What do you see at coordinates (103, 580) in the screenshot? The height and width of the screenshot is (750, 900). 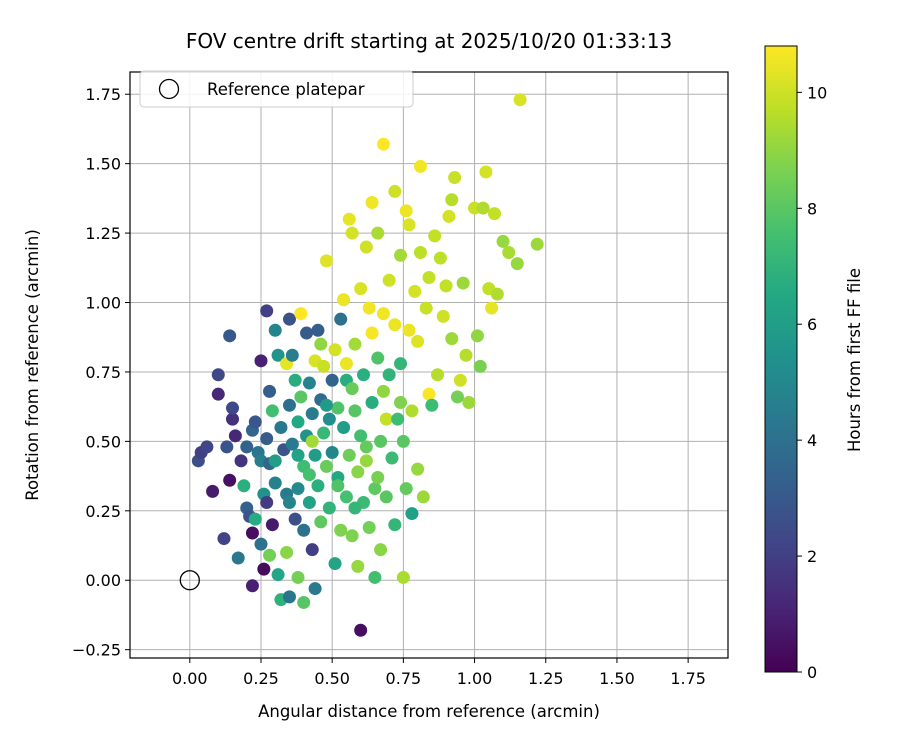 I see `y-tick-label: 0.00` at bounding box center [103, 580].